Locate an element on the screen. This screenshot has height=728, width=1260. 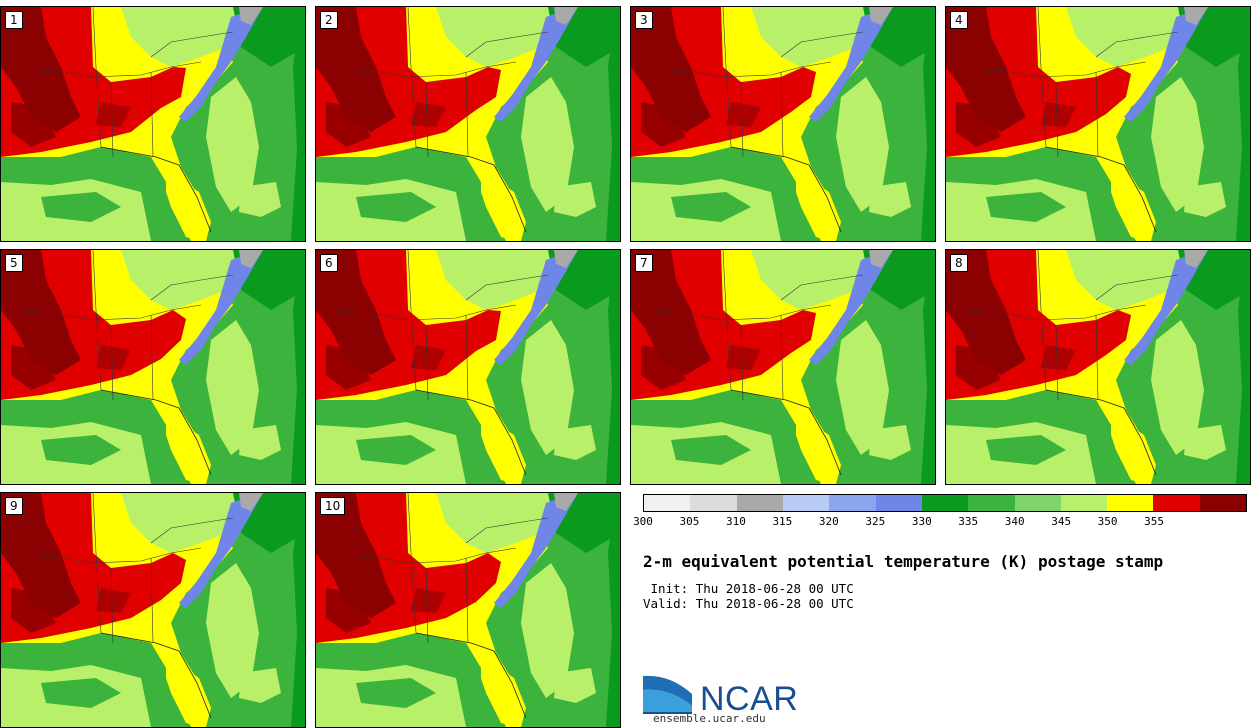
member-label: 8 is located at coordinates (959, 263).